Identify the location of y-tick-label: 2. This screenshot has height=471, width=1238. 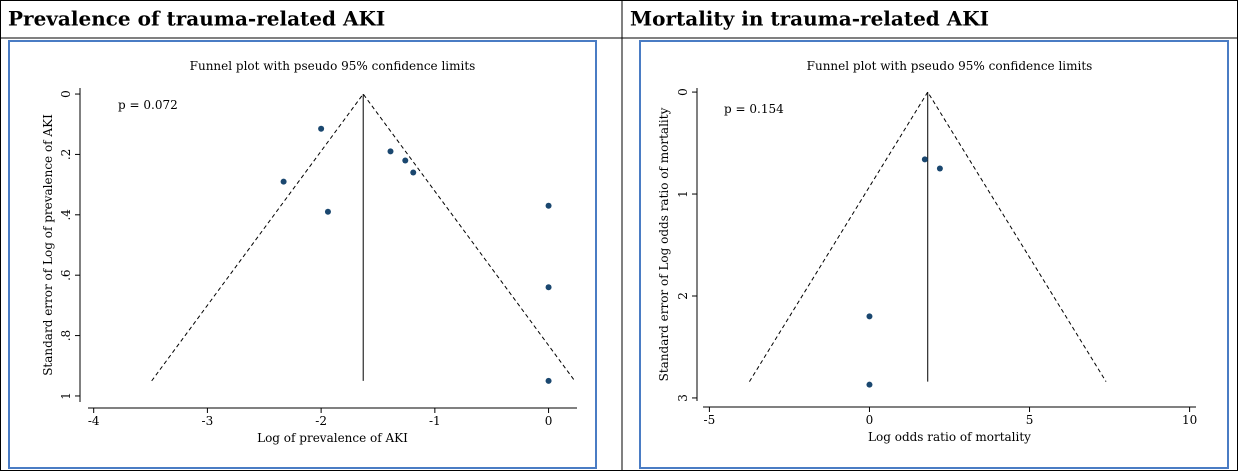
(683, 296).